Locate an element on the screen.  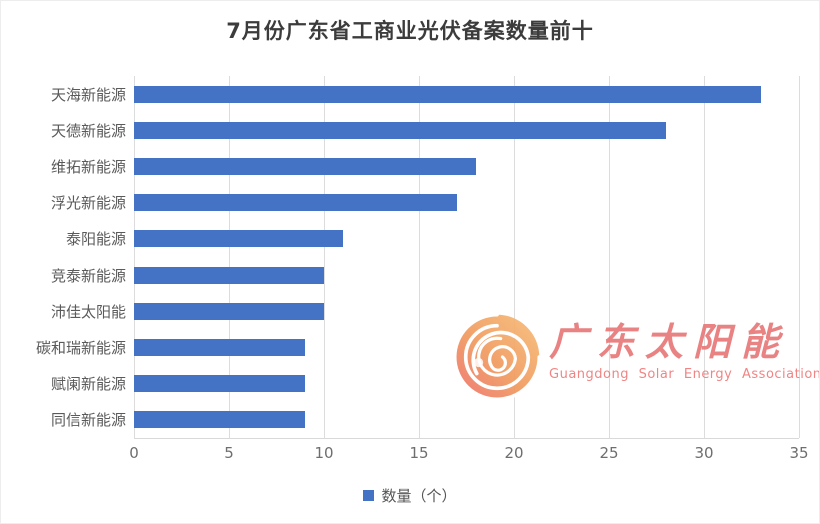
bar-泰阳能源 is located at coordinates (238, 239).